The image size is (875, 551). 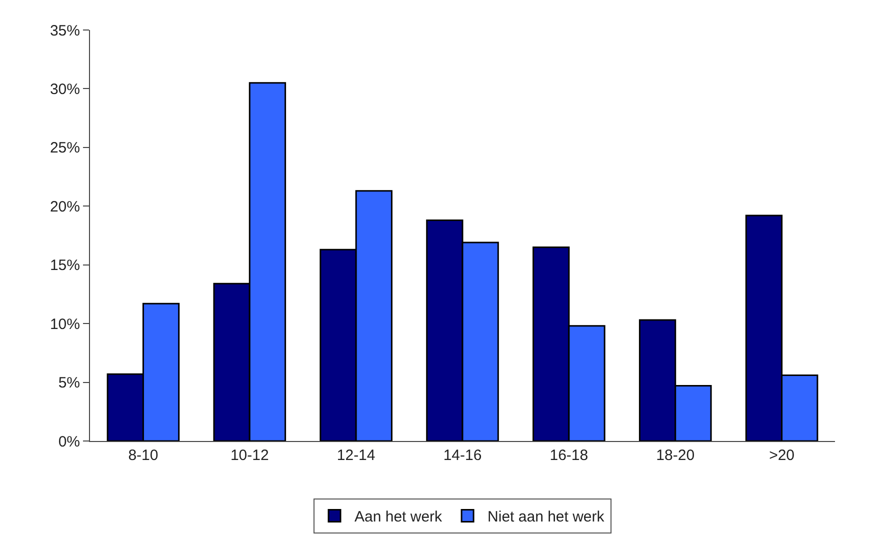 What do you see at coordinates (569, 455) in the screenshot?
I see `x-tick-label: 16-18` at bounding box center [569, 455].